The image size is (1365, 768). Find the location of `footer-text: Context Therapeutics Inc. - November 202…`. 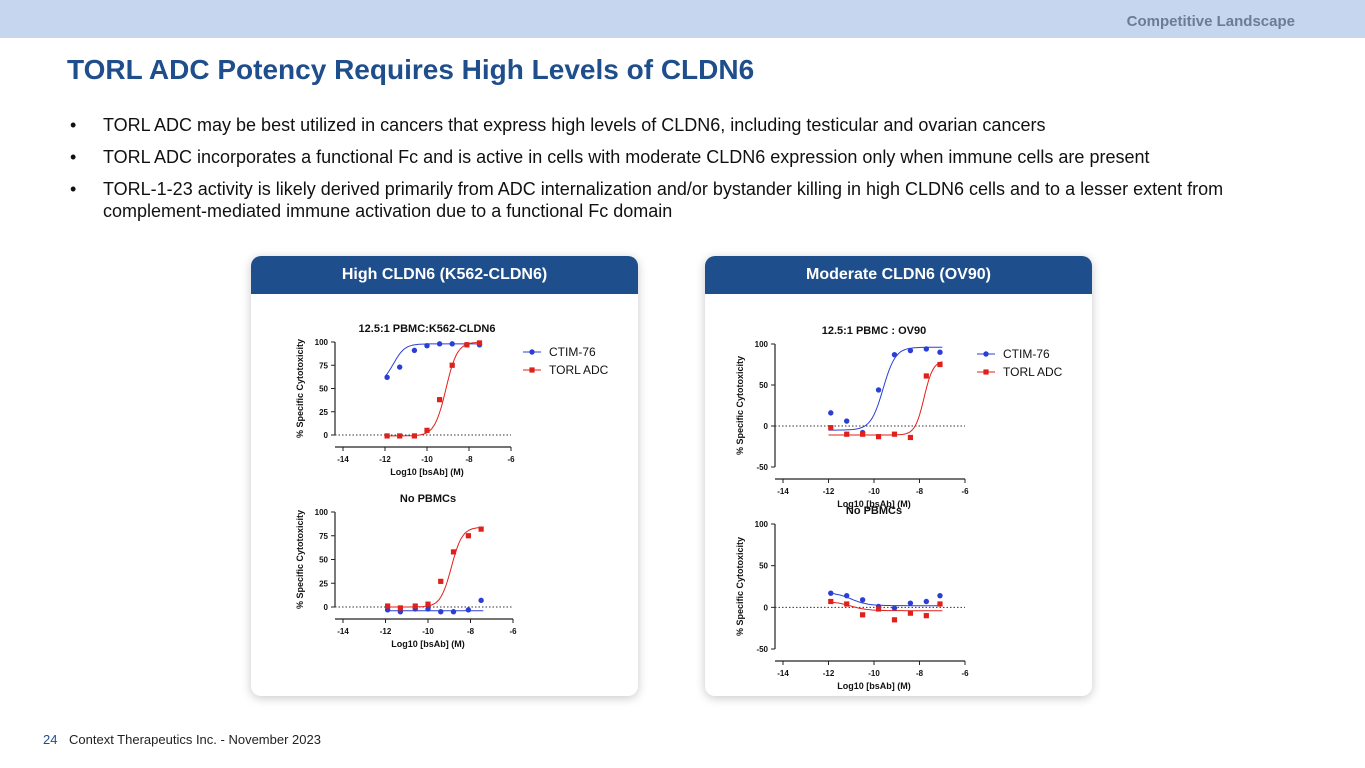

footer-text: Context Therapeutics Inc. - November 202… is located at coordinates (195, 739).